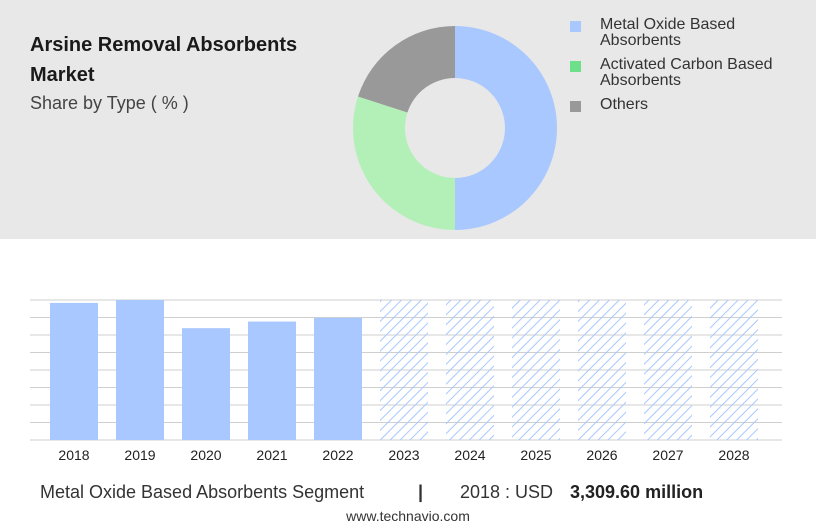 This screenshot has height=528, width=816. What do you see at coordinates (686, 72) in the screenshot?
I see `legend-label: Activated Carbon Based Absorbents` at bounding box center [686, 72].